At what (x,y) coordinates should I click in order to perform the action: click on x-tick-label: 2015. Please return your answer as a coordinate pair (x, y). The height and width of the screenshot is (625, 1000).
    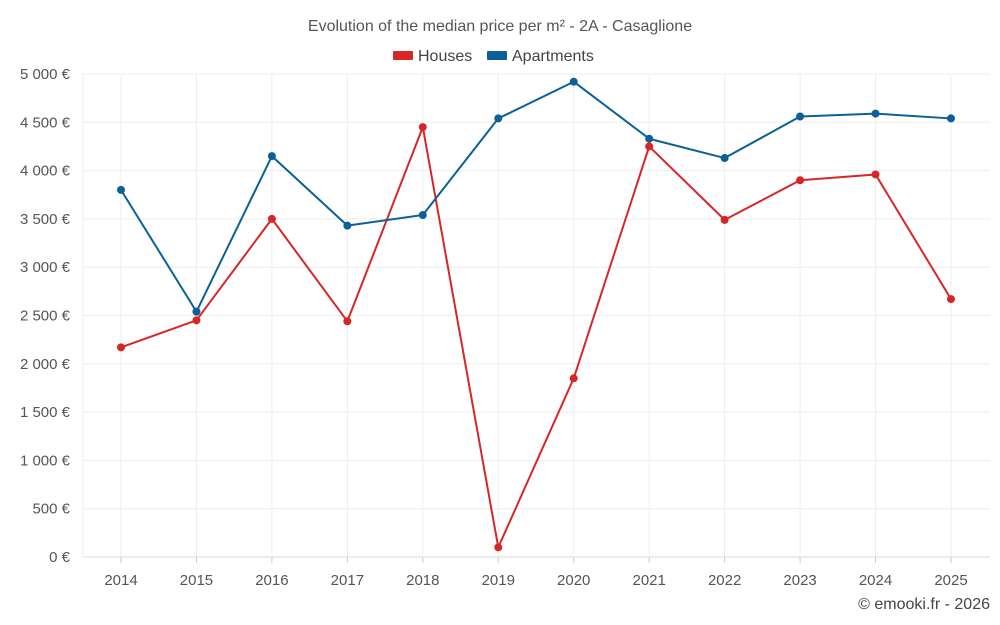
    Looking at the image, I should click on (196, 580).